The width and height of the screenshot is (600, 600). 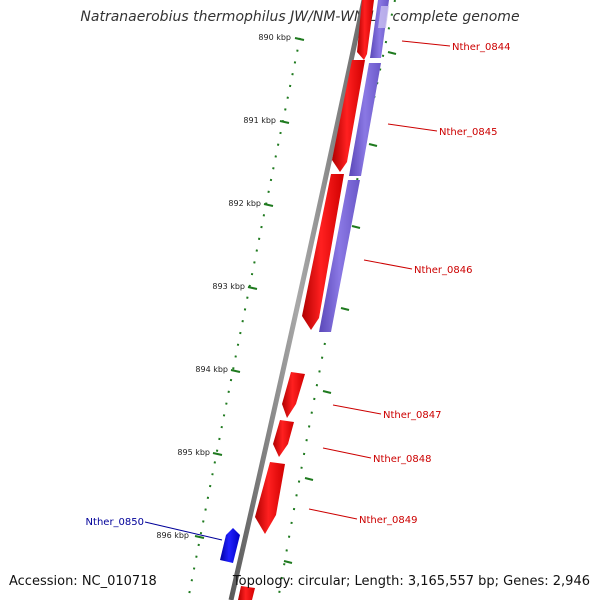 What do you see at coordinates (193, 452) in the screenshot?
I see `tick-label-895: 895 kbp` at bounding box center [193, 452].